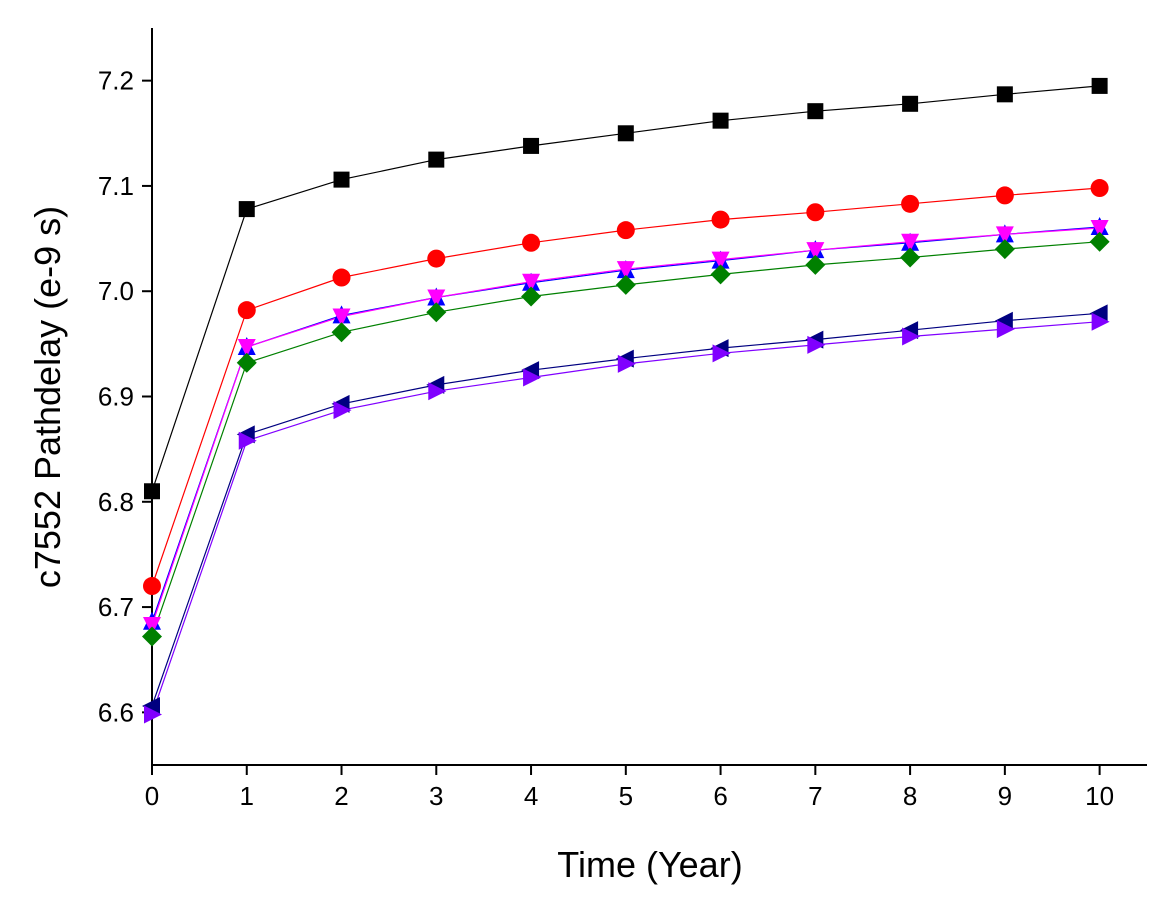 The image size is (1176, 905). Describe the element at coordinates (626, 796) in the screenshot. I see `x-tick-label: 5` at that location.